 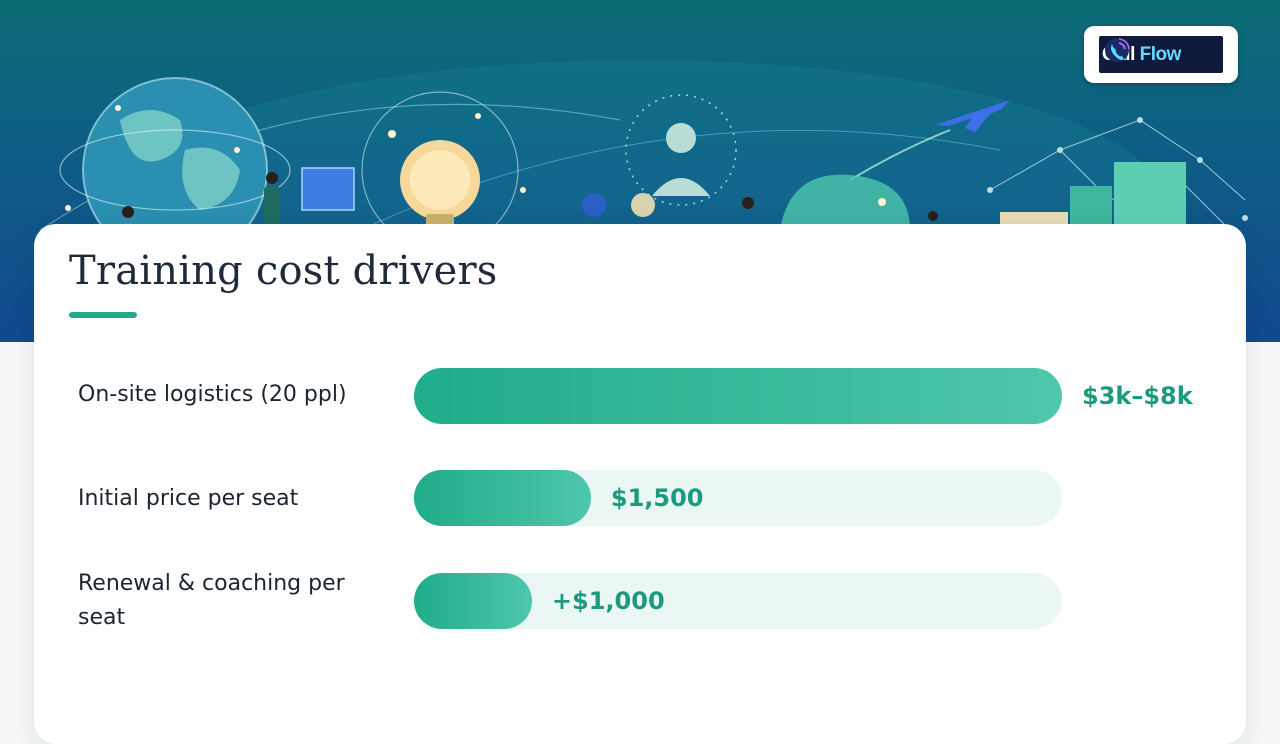 What do you see at coordinates (1137, 396) in the screenshot?
I see `value-label: $3k–$8k` at bounding box center [1137, 396].